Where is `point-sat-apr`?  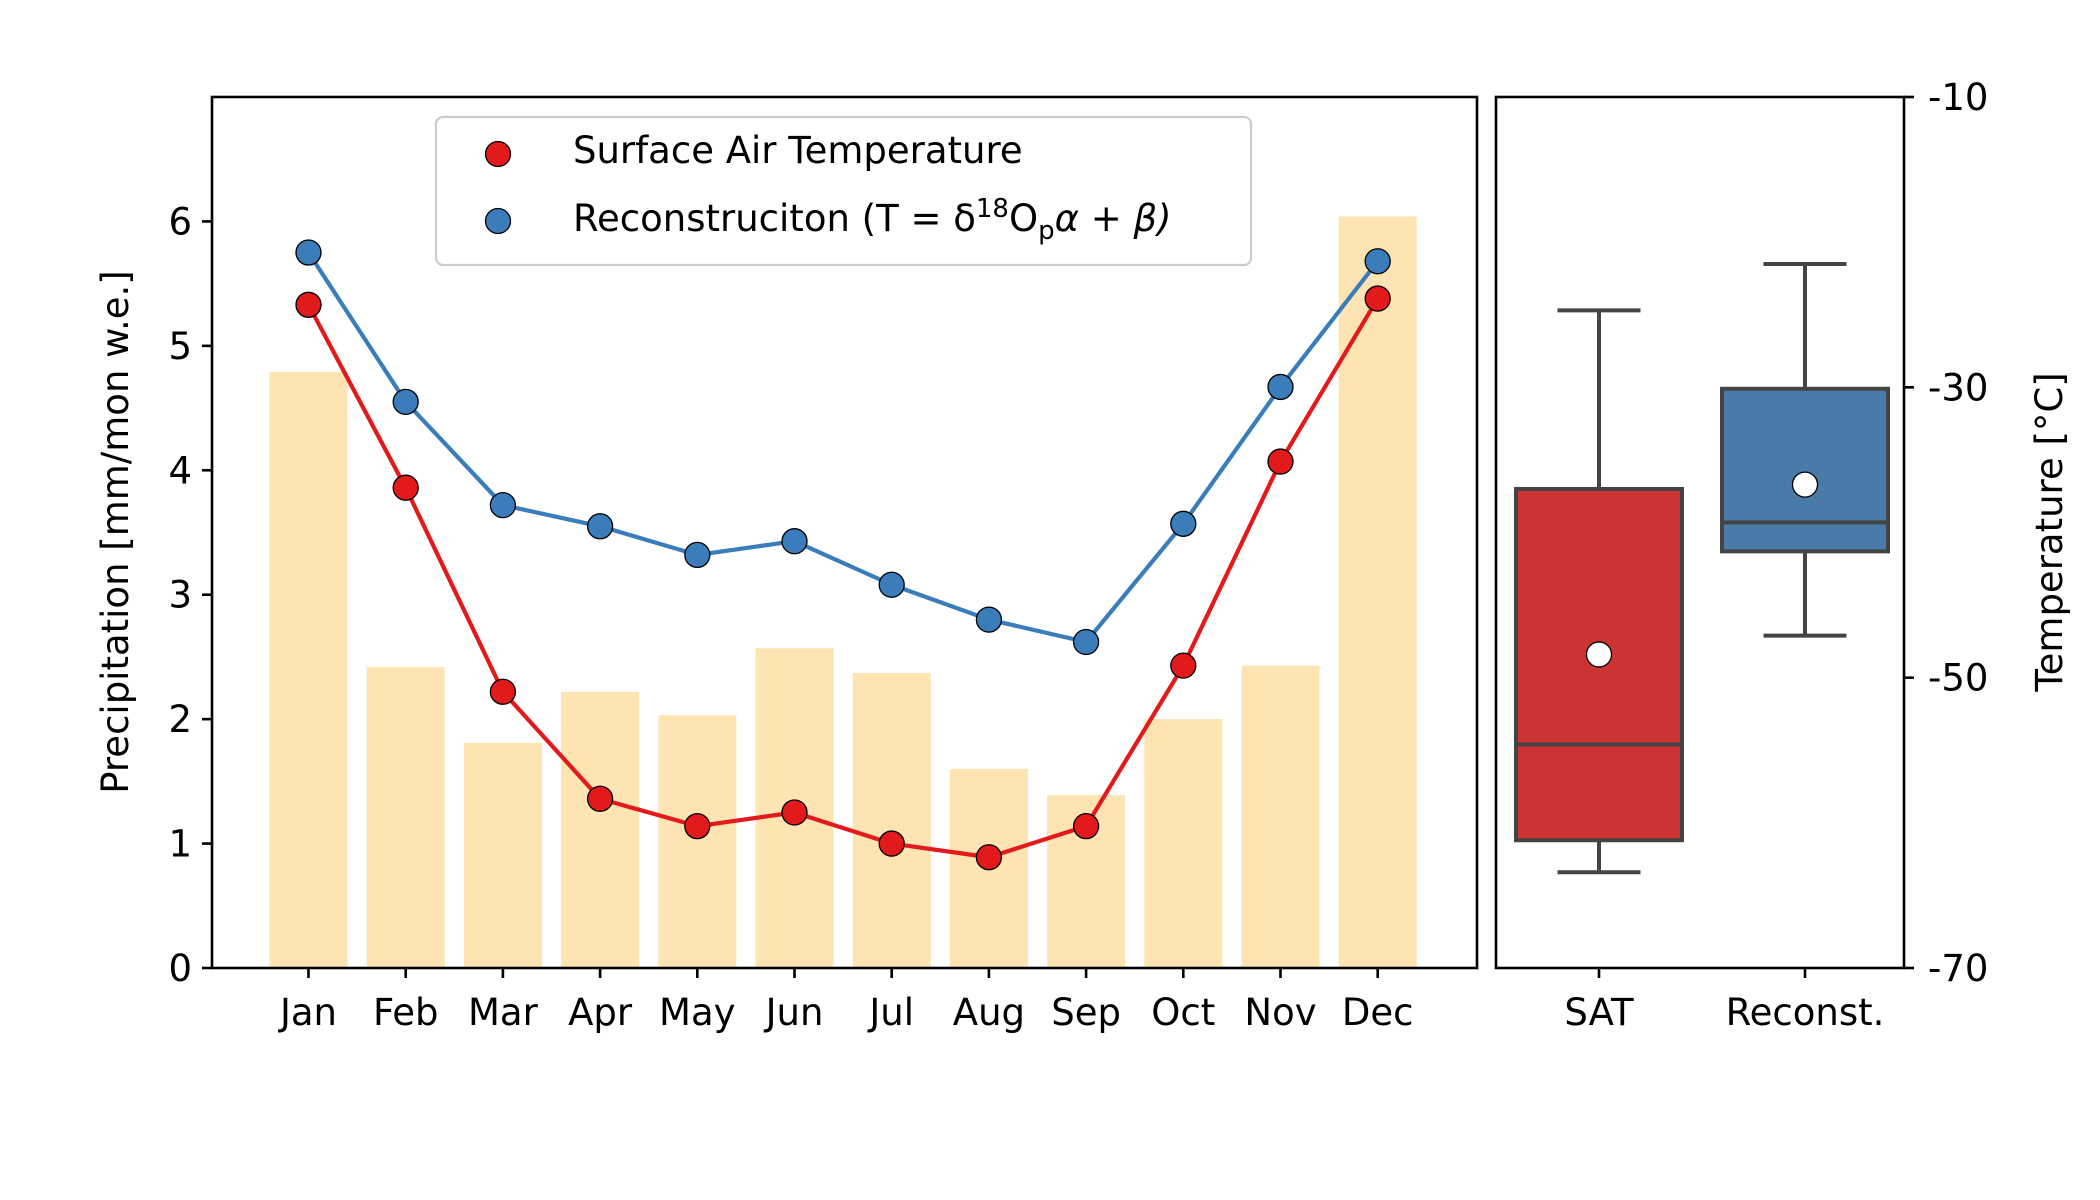 point-sat-apr is located at coordinates (600, 798).